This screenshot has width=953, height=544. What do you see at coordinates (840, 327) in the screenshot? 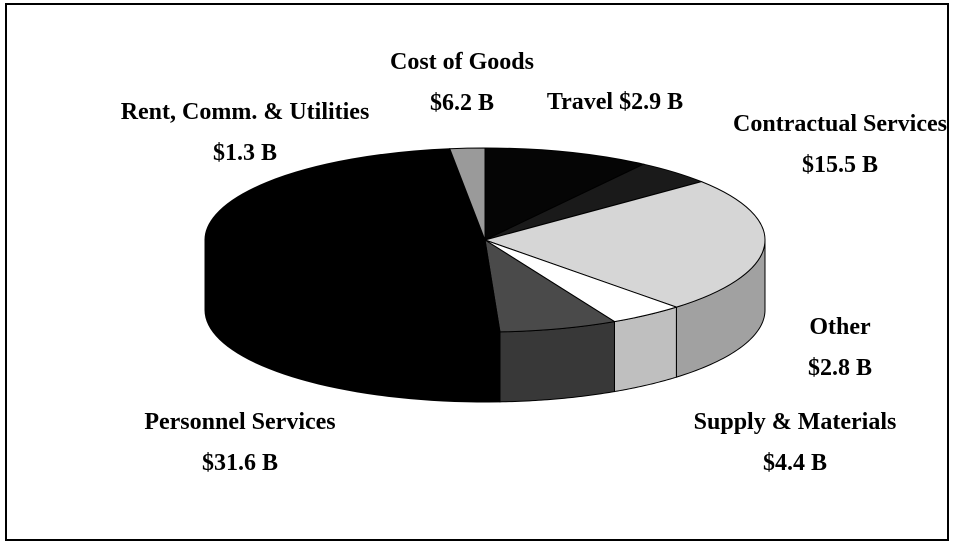
I see `category-label: Other` at bounding box center [840, 327].